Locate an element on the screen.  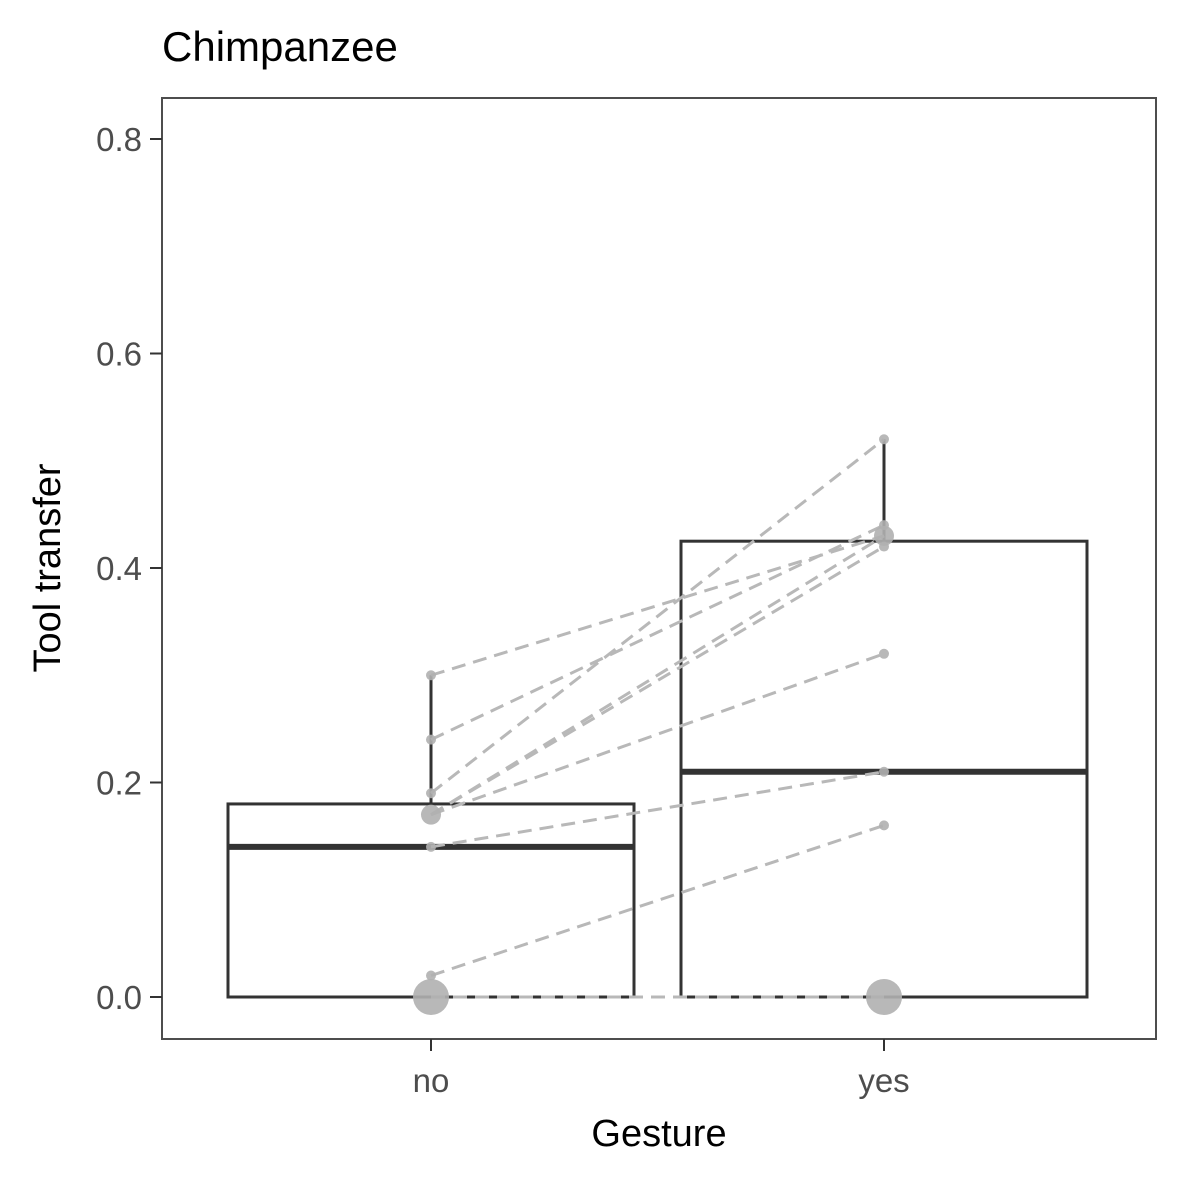
y-axis: 0.0 0.2 0.4 0.6 0.8 is located at coordinates (129, 568).